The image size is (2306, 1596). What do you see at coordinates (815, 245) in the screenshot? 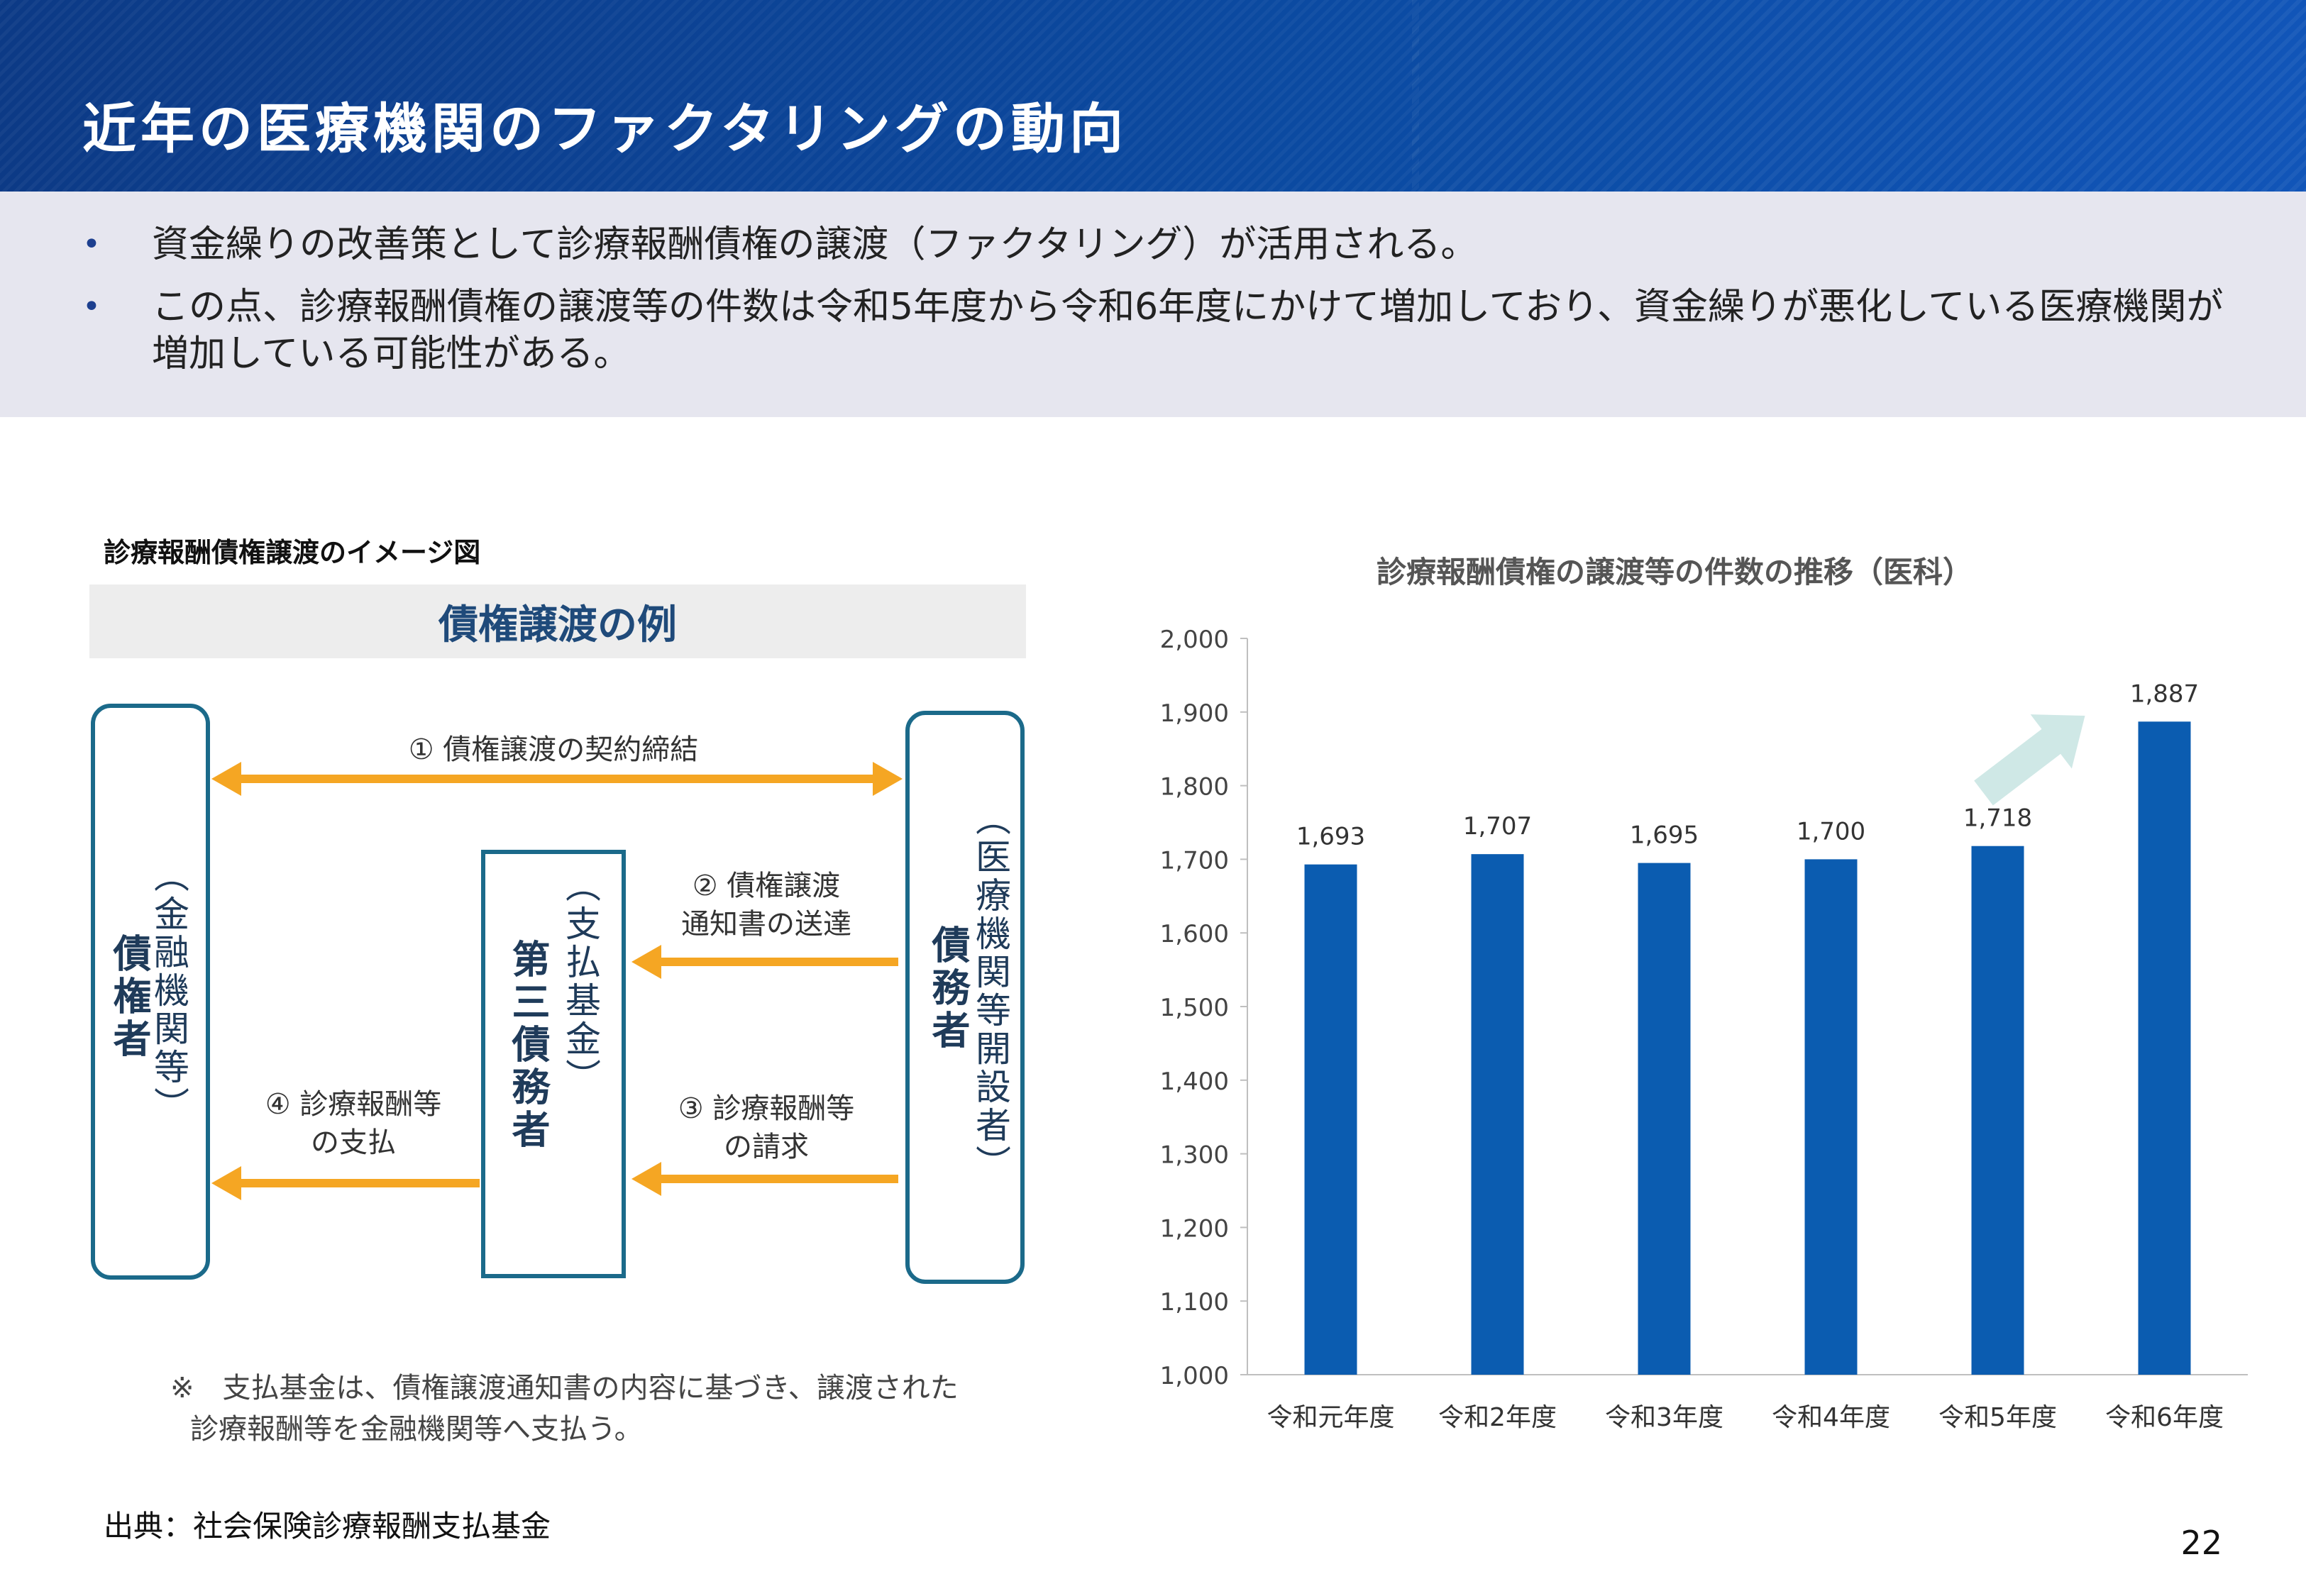
I see `summary-text: 資金繰りの改善策として診療報酬債権の譲渡（ファクタリング）が活用される。` at bounding box center [815, 245].